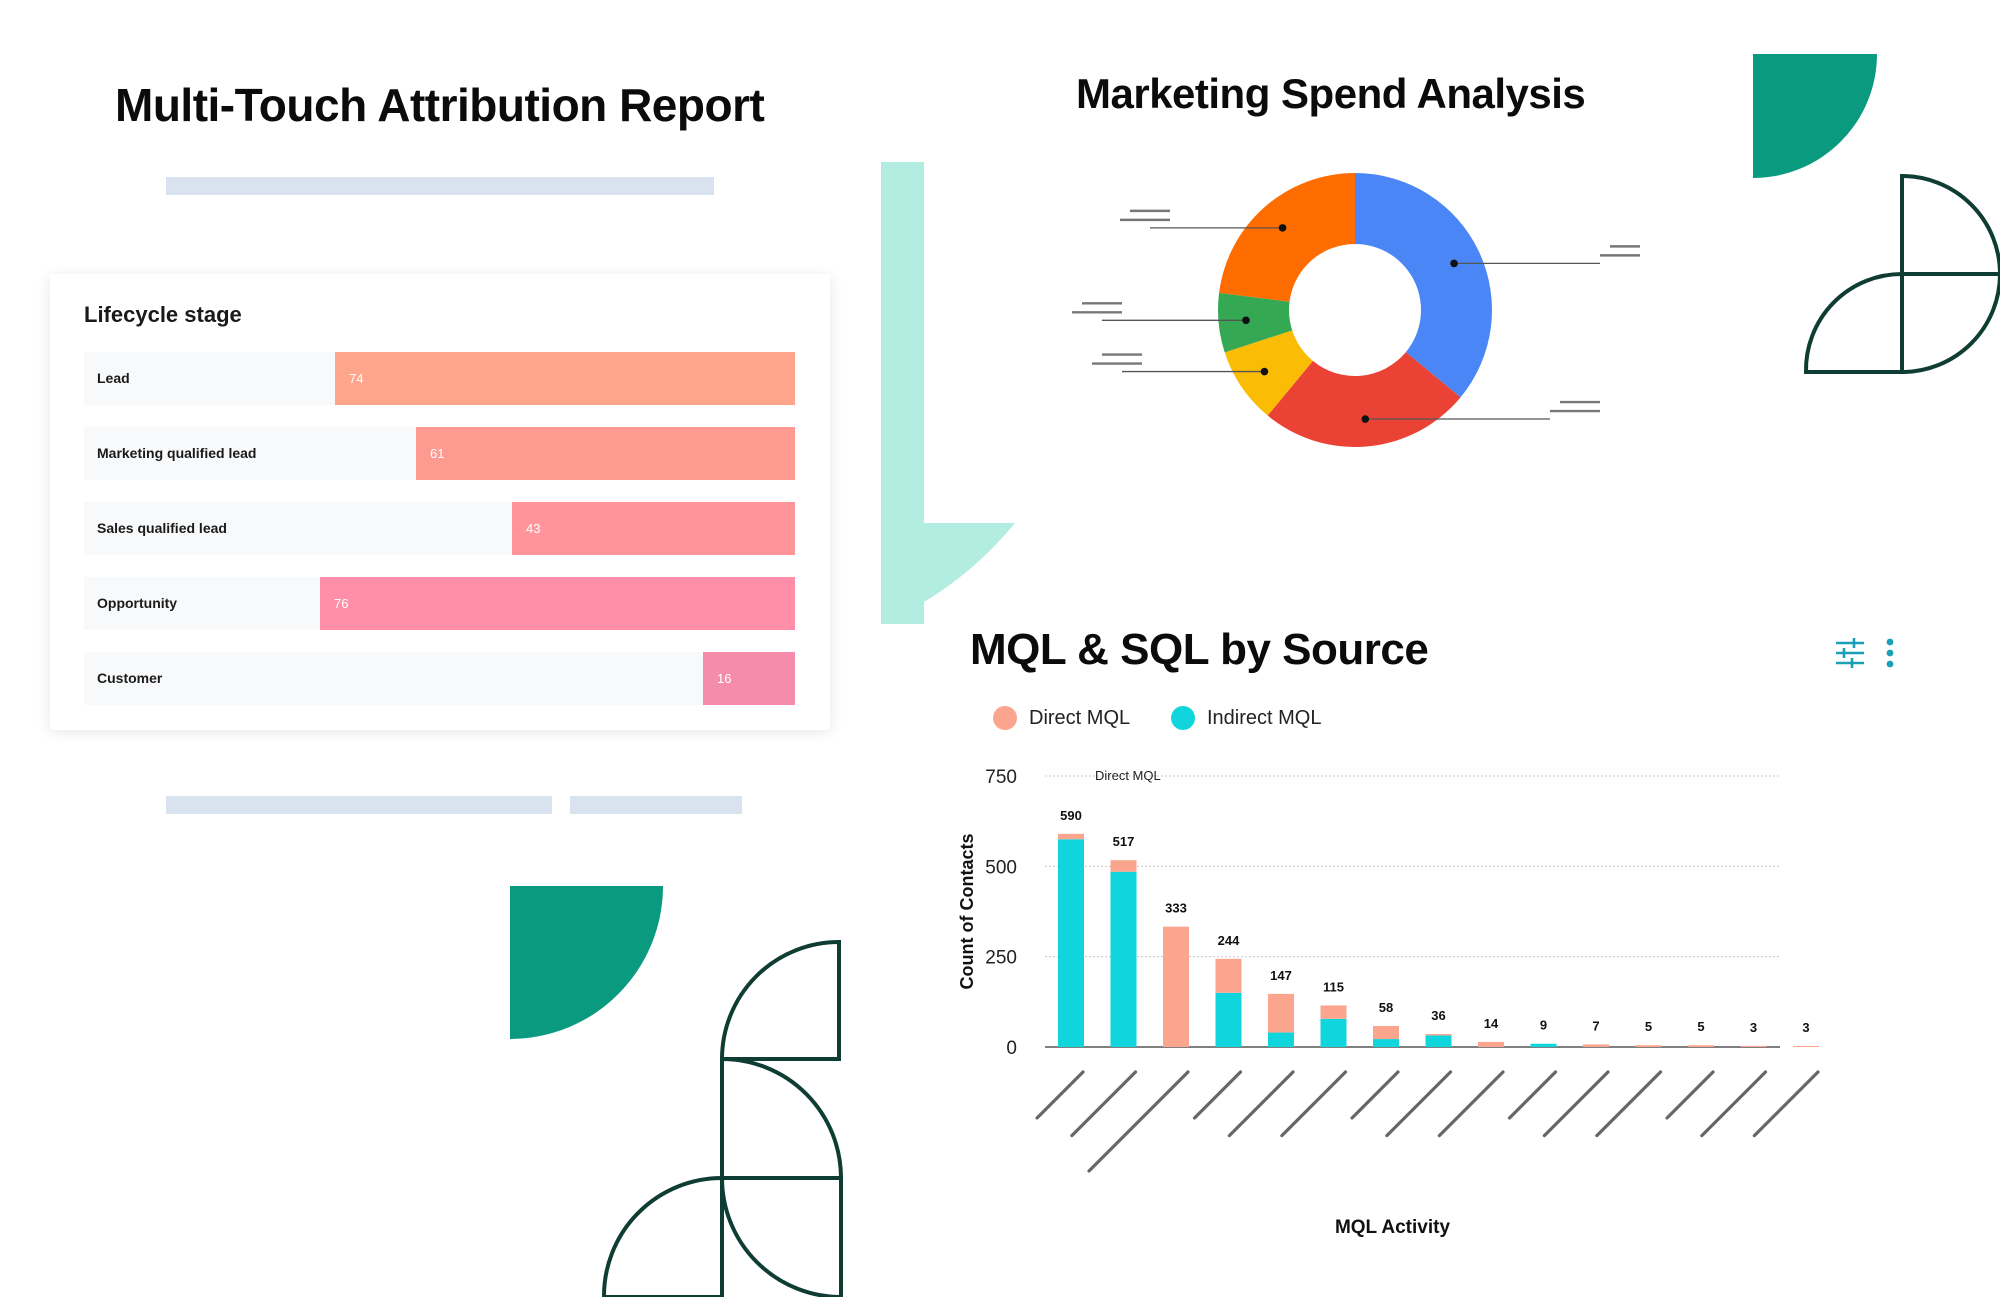  What do you see at coordinates (653, 528) in the screenshot?
I see `lifecycle-bar: 43` at bounding box center [653, 528].